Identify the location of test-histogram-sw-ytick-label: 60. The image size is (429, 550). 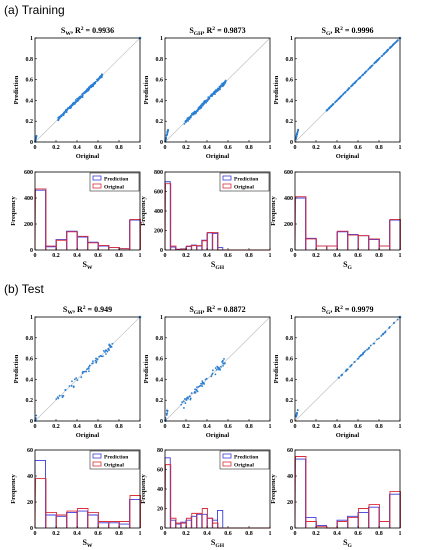
(30, 451).